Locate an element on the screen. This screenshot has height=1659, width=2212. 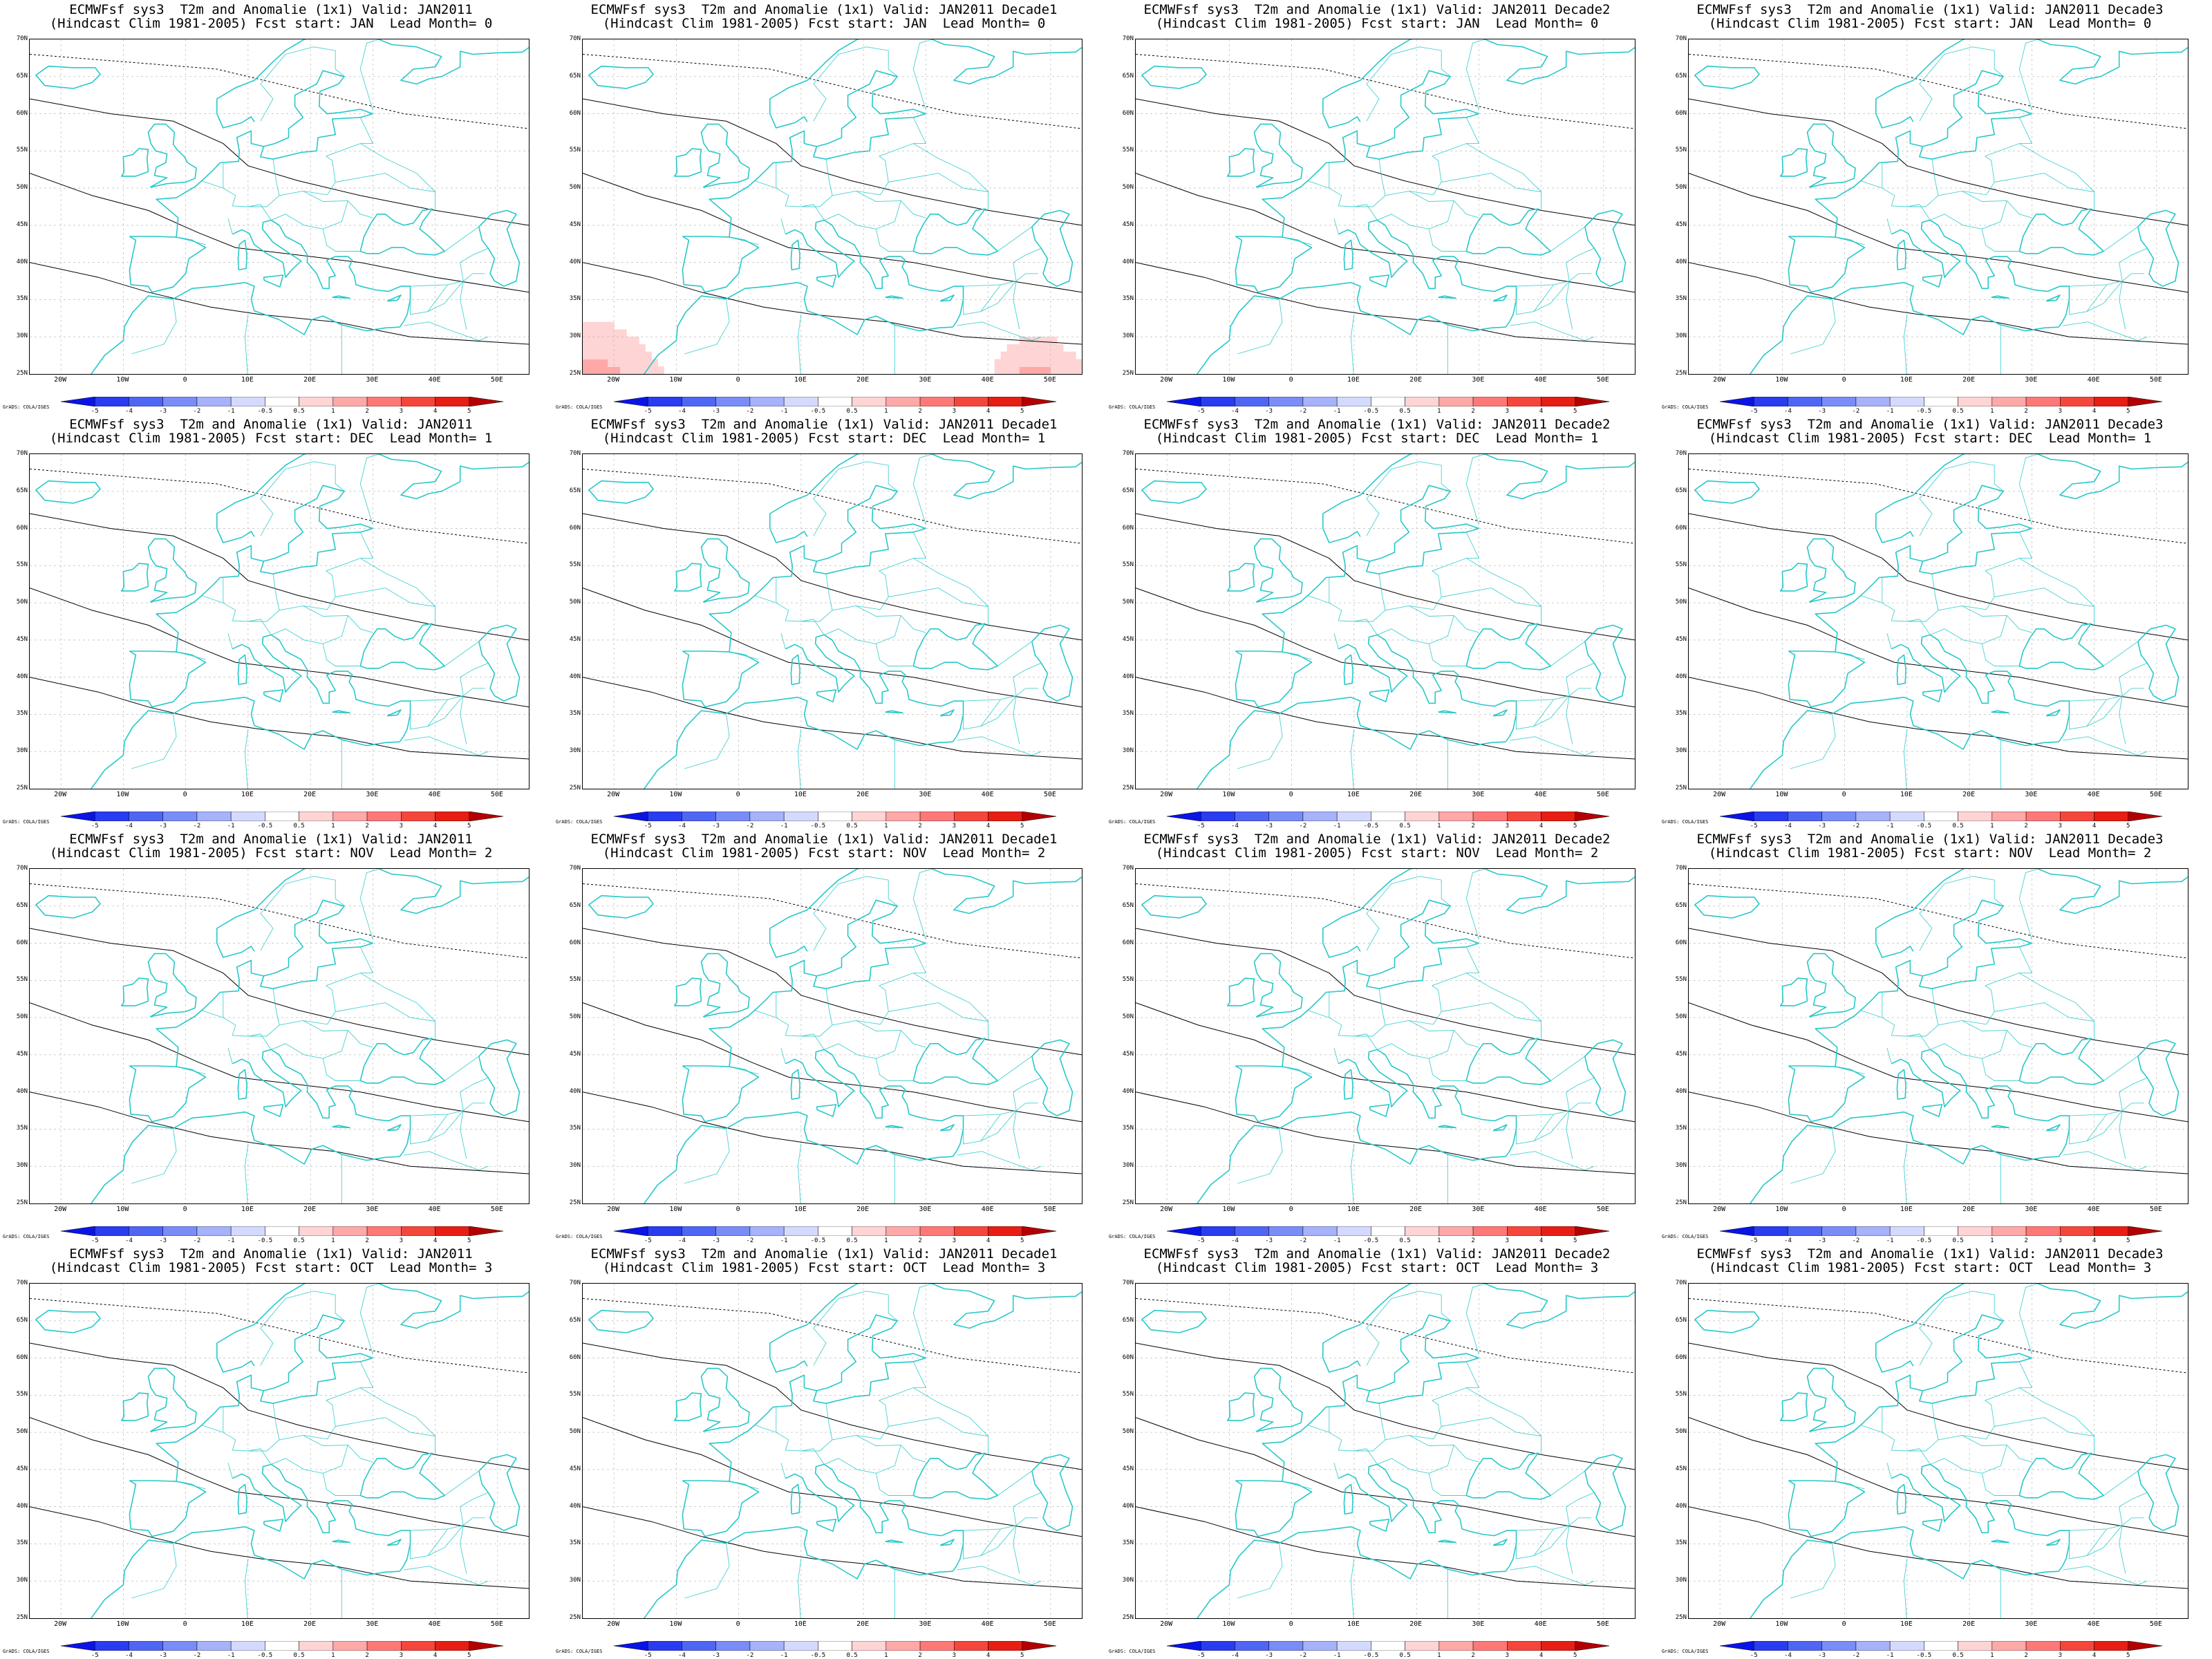
grads-credit: GrADS: COLA/IGES is located at coordinates (1685, 1236).